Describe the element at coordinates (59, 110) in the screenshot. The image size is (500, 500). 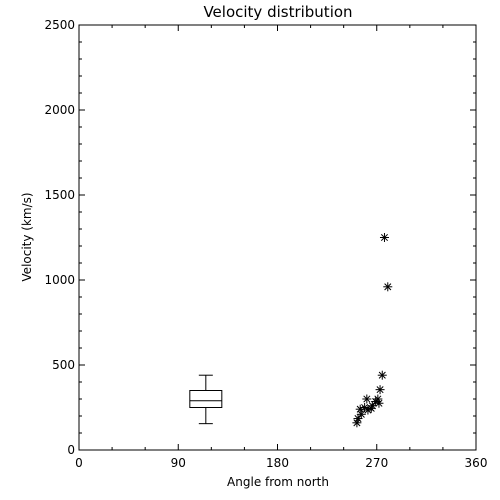
I see `y-tick-label: 2000` at that location.